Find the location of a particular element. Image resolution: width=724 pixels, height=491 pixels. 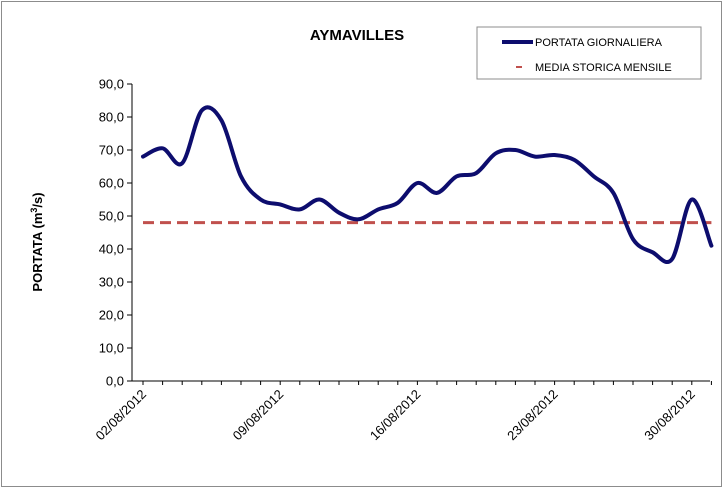

y-tick-label: 20,0 is located at coordinates (111, 315).